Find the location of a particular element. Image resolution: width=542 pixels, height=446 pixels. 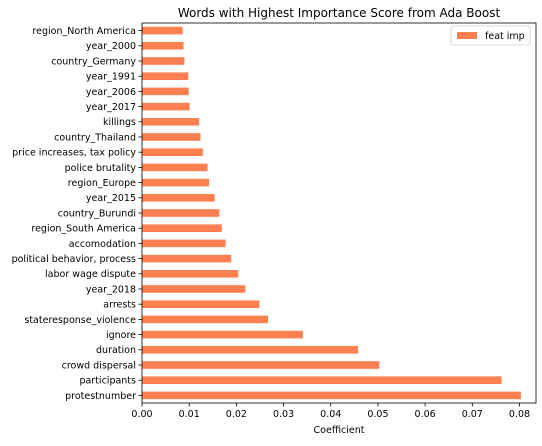

legend-label: feat imp is located at coordinates (505, 36).